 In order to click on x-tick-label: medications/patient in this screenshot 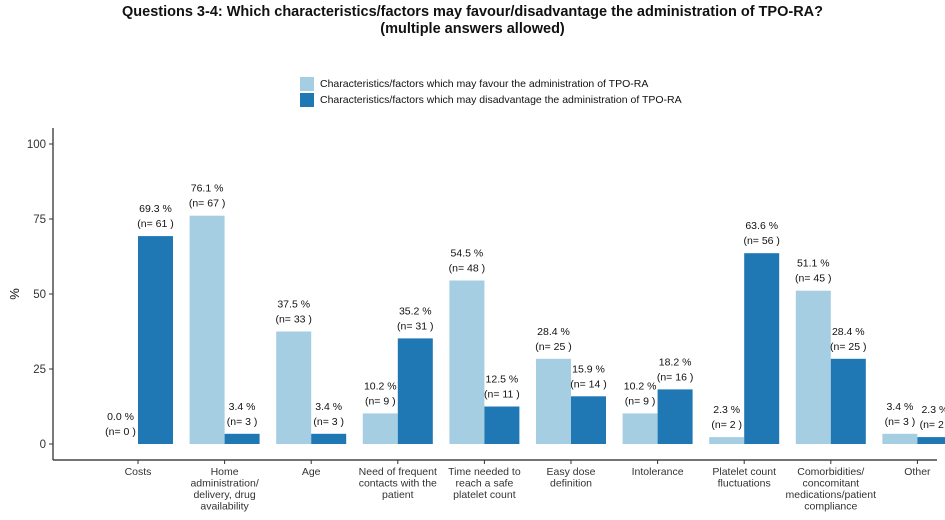, I will do `click(831, 495)`.